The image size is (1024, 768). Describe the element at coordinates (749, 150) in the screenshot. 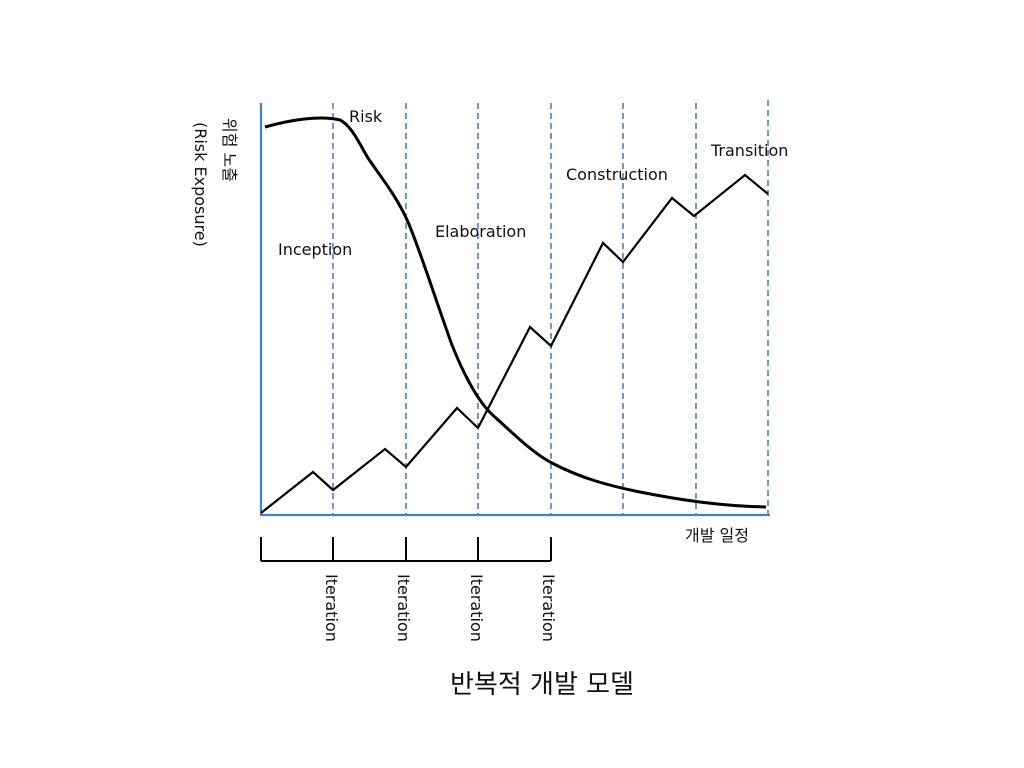

I see `phase-label-transition: Transition` at that location.